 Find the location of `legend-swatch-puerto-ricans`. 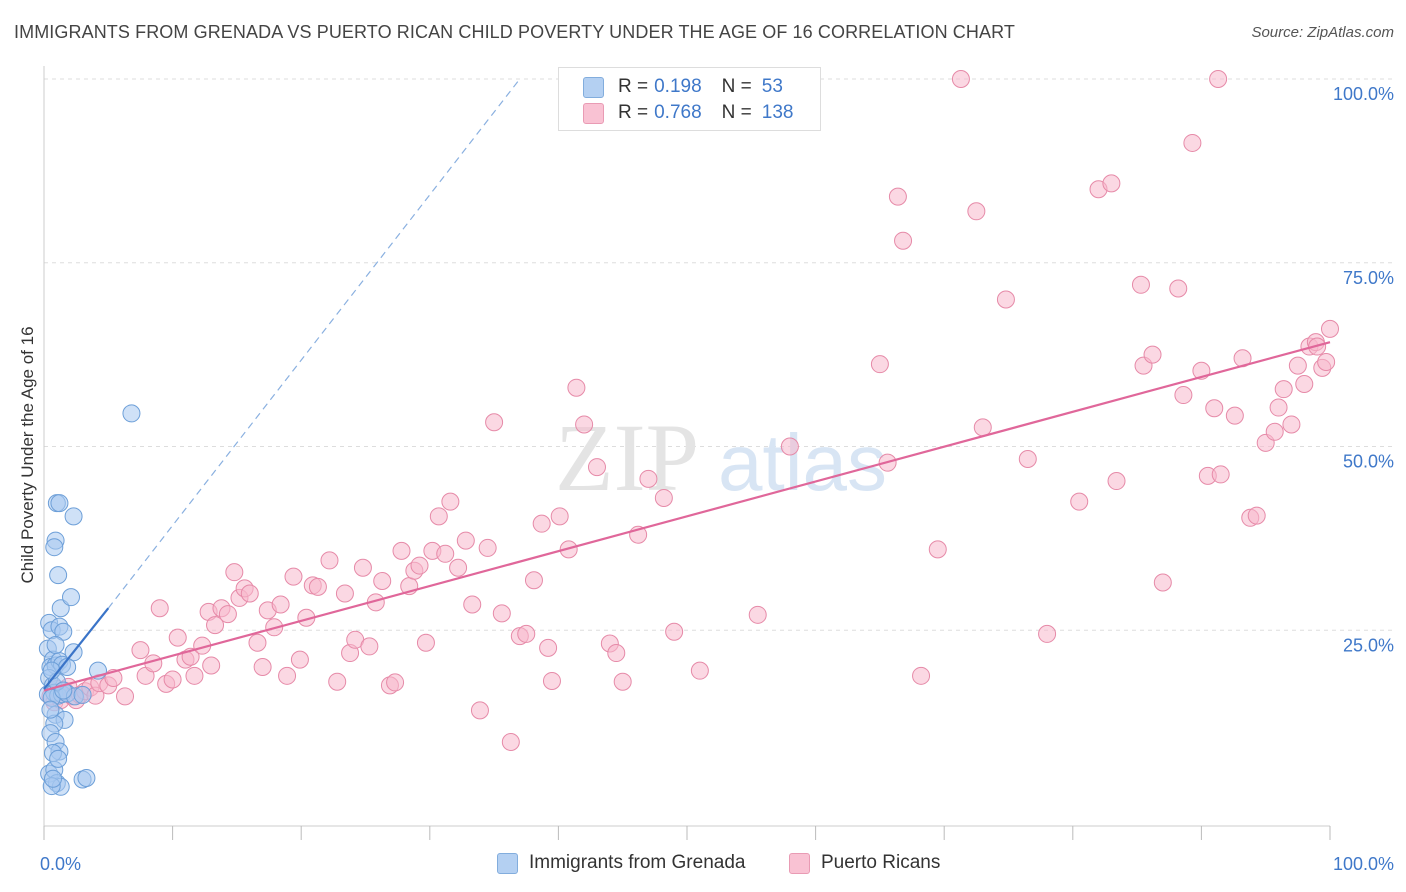

legend-swatch-puerto-ricans is located at coordinates (593, 113).